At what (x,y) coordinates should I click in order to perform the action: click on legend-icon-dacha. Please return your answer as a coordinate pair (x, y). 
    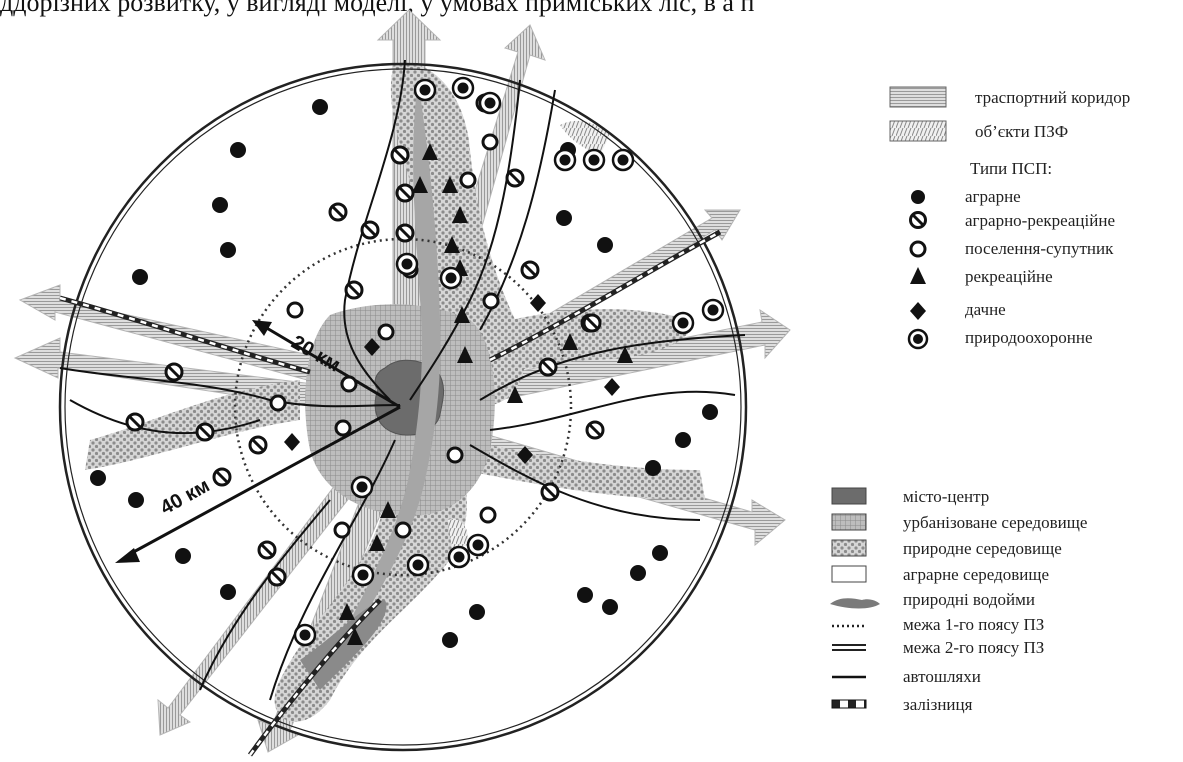
    Looking at the image, I should click on (918, 311).